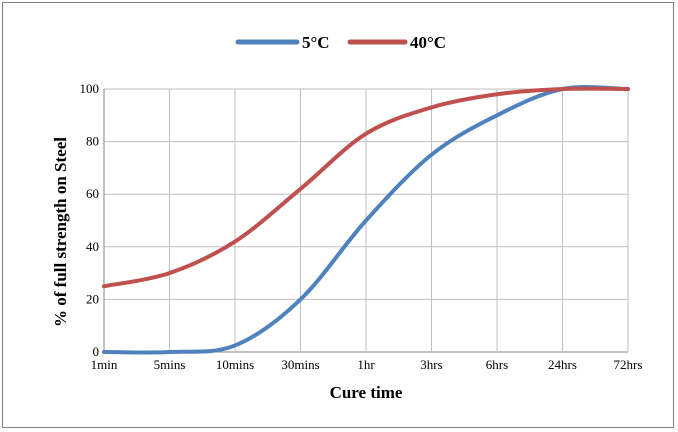 The height and width of the screenshot is (432, 678). Describe the element at coordinates (366, 392) in the screenshot. I see `x-axis-title: Cure time` at that location.